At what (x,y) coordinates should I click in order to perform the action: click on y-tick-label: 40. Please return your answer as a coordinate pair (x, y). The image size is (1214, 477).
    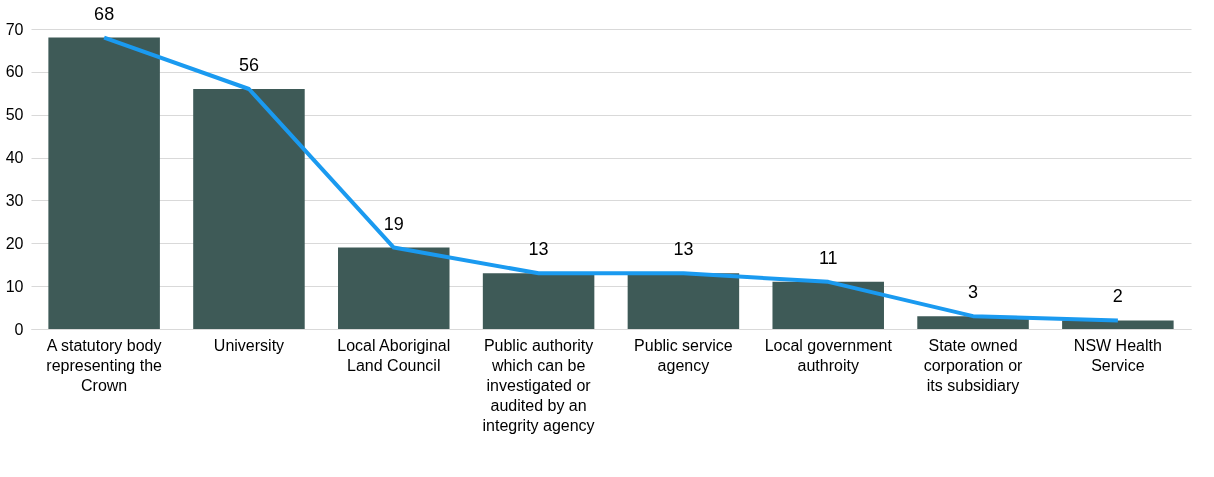
    Looking at the image, I should click on (14, 158).